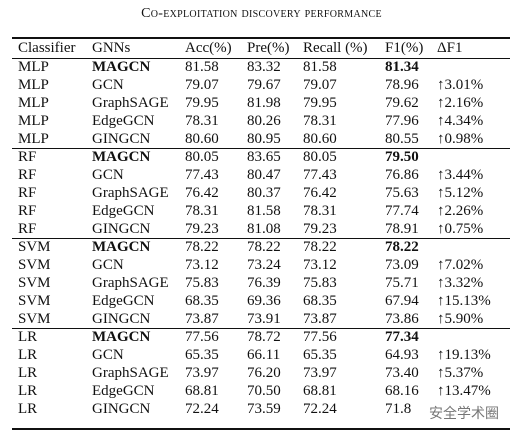 Image resolution: width=523 pixels, height=434 pixels. Describe the element at coordinates (402, 121) in the screenshot. I see `table-cell: 77.96` at that location.